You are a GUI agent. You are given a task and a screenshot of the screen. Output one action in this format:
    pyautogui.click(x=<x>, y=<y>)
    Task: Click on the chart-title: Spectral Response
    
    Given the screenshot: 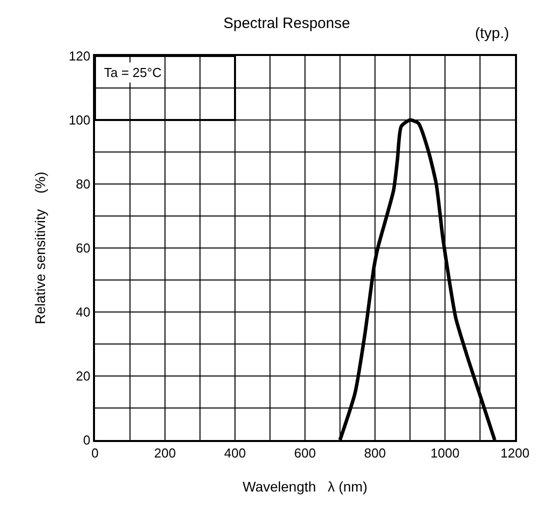 What is the action you would take?
    pyautogui.click(x=286, y=23)
    